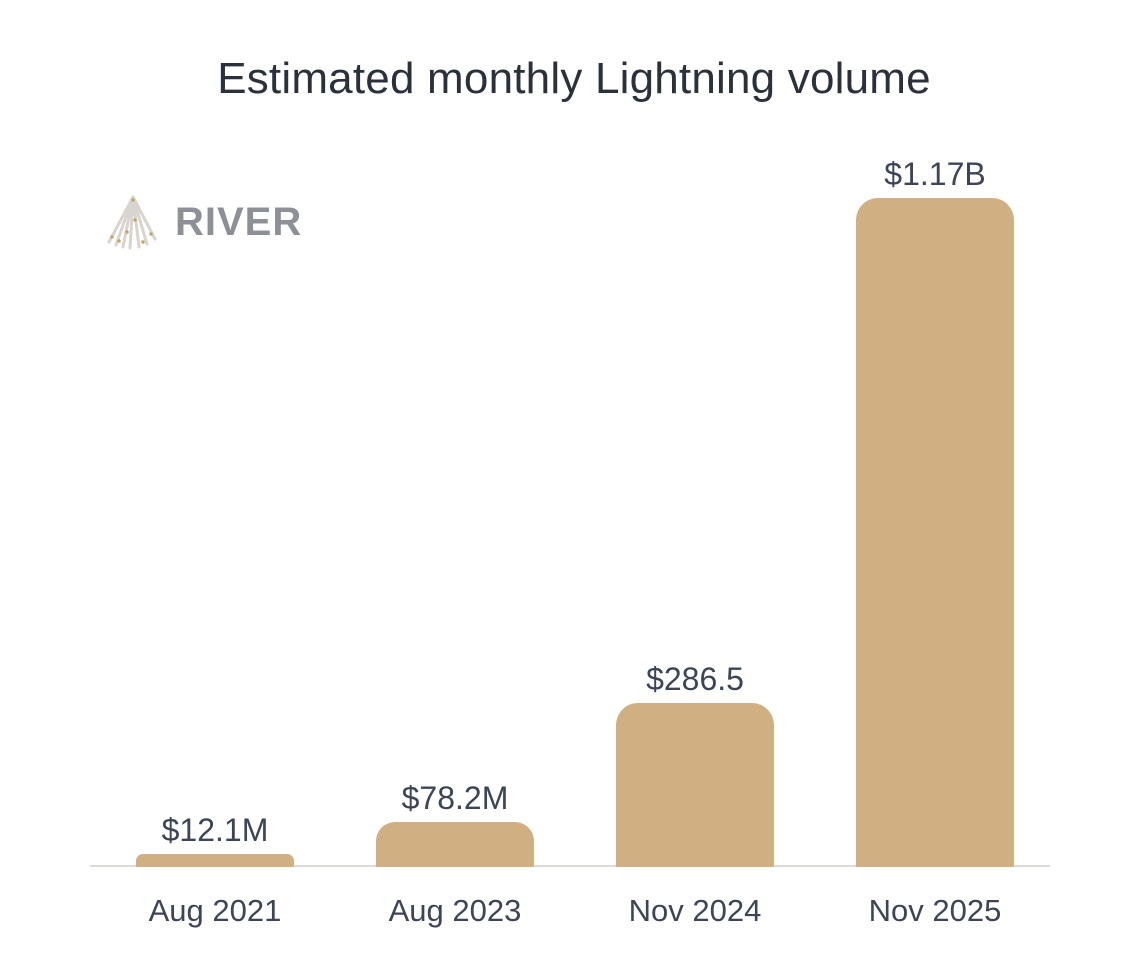 This screenshot has width=1148, height=964. I want to click on bar-aug-2021, so click(215, 860).